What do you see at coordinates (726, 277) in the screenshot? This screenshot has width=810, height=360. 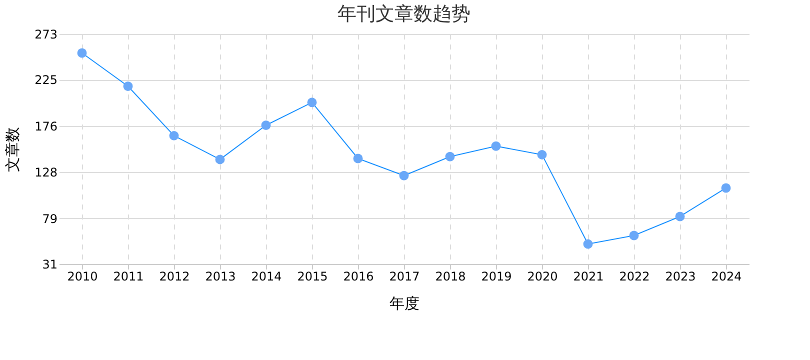 I see `x-tick-label: 2024` at bounding box center [726, 277].